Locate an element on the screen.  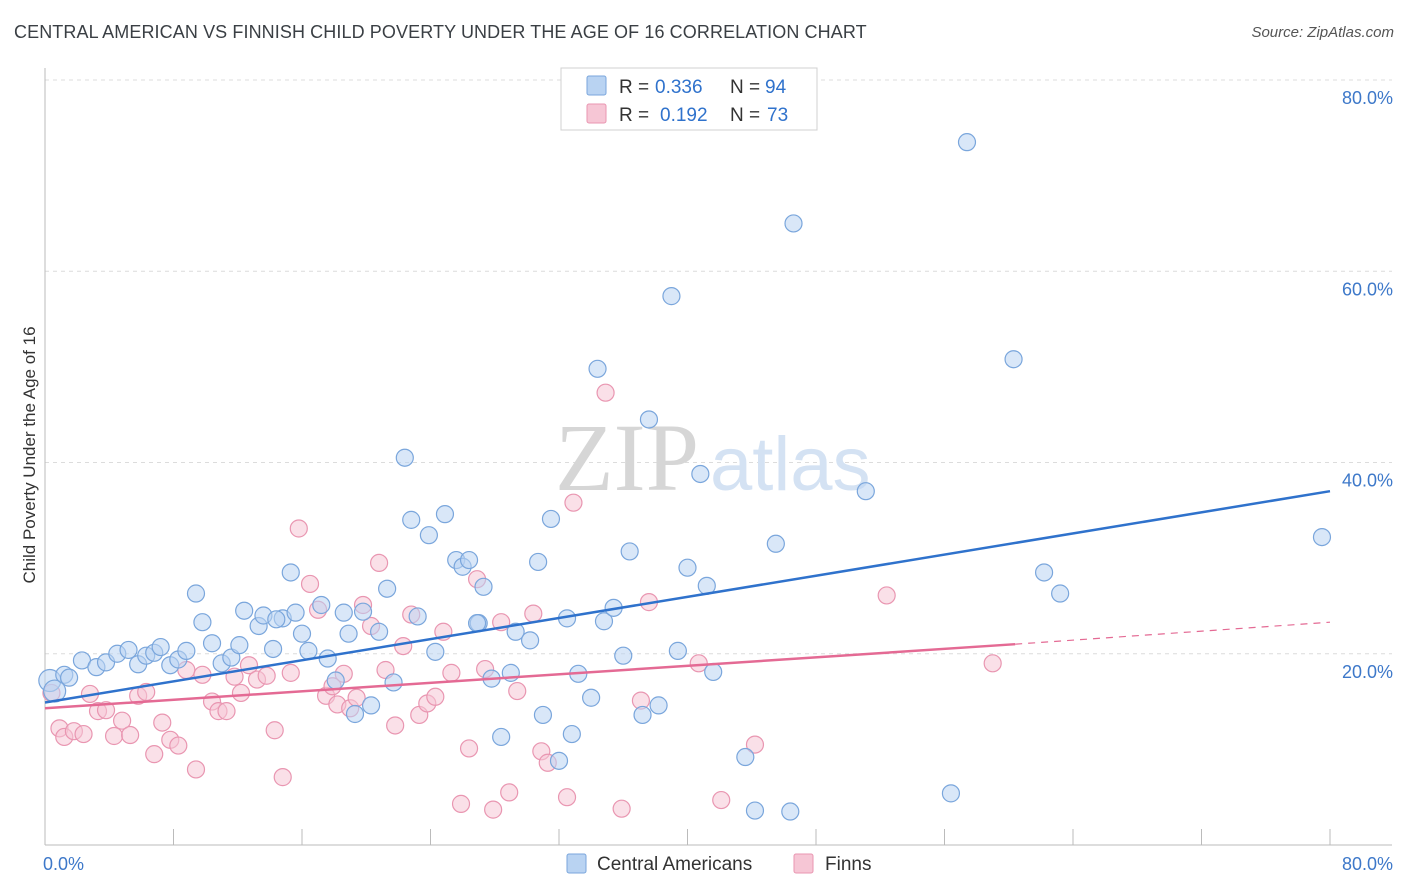
legend-pink-swatch is located at coordinates (596, 113).